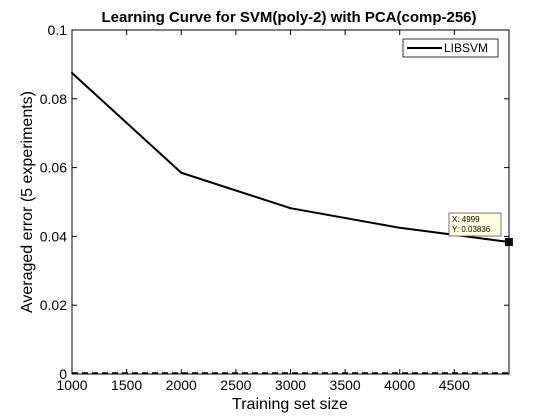 The height and width of the screenshot is (420, 560). Describe the element at coordinates (126, 385) in the screenshot. I see `x-tick-label: 1500` at that location.